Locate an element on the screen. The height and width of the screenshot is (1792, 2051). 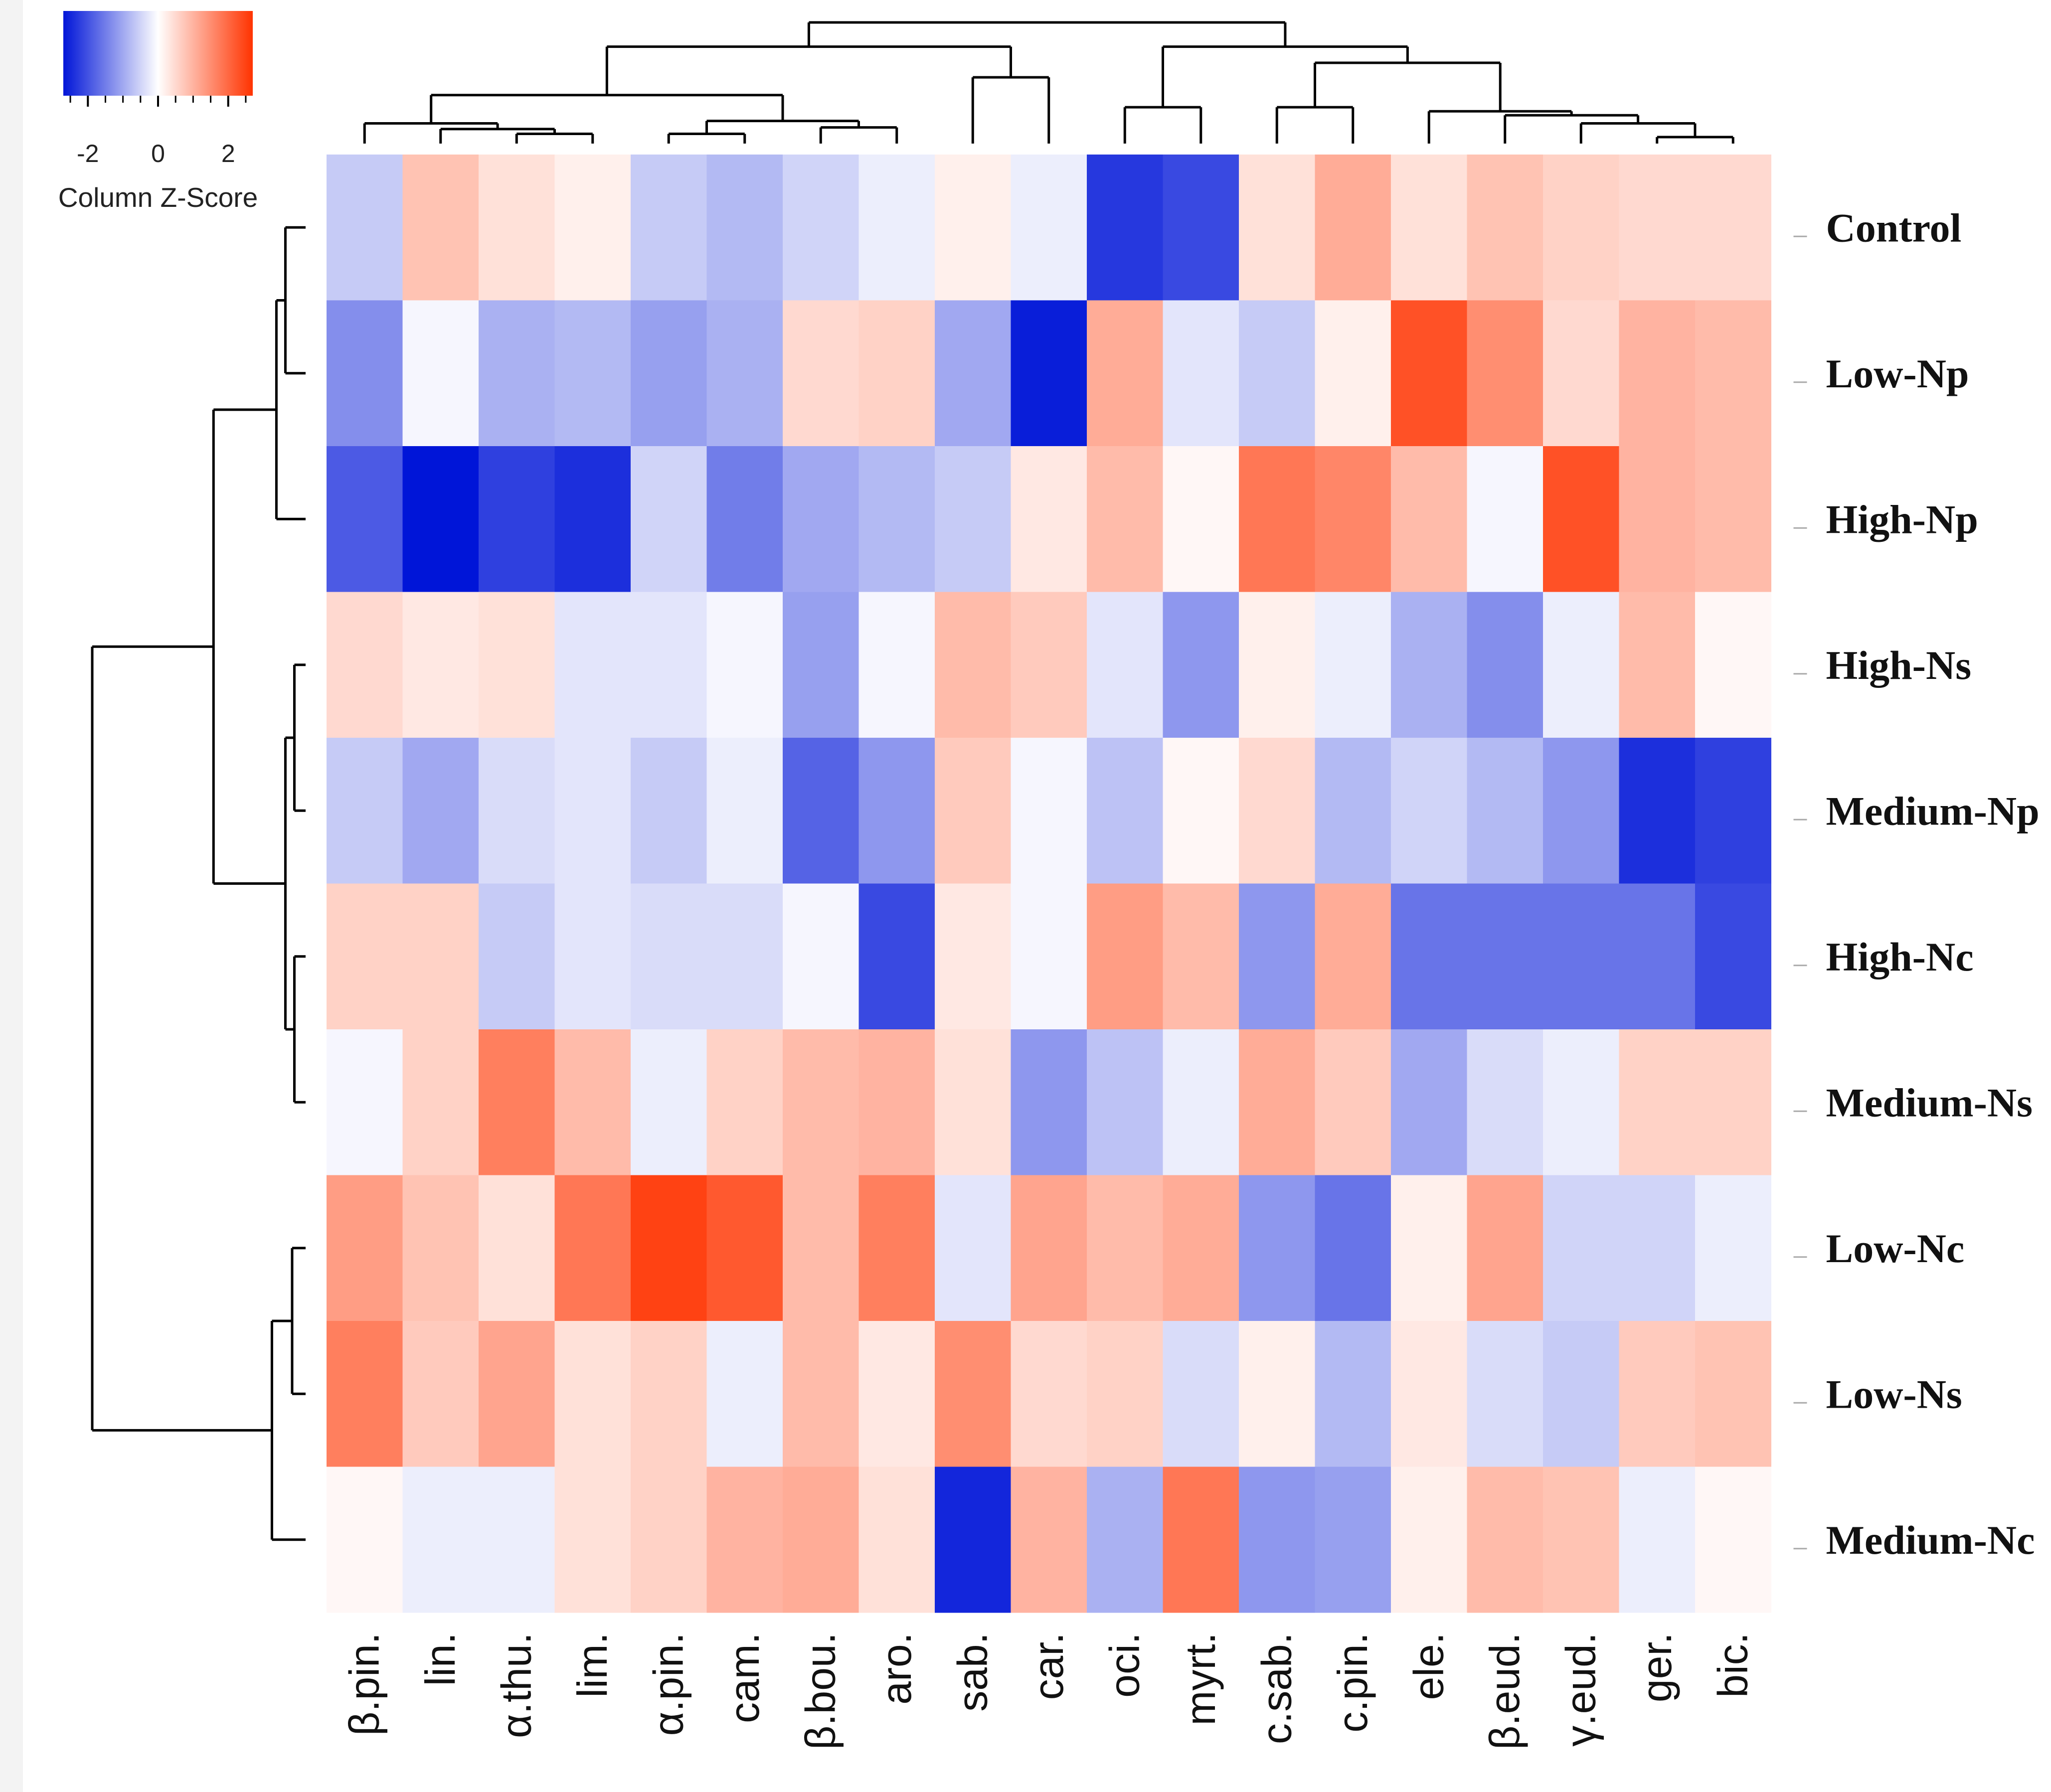
column-label: car. is located at coordinates (1048, 1666).